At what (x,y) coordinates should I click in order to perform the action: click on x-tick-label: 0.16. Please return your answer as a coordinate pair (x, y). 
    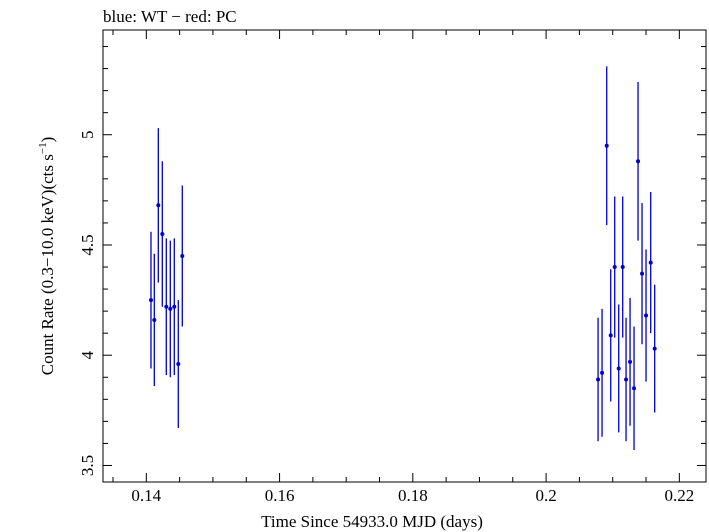
    Looking at the image, I should click on (280, 495).